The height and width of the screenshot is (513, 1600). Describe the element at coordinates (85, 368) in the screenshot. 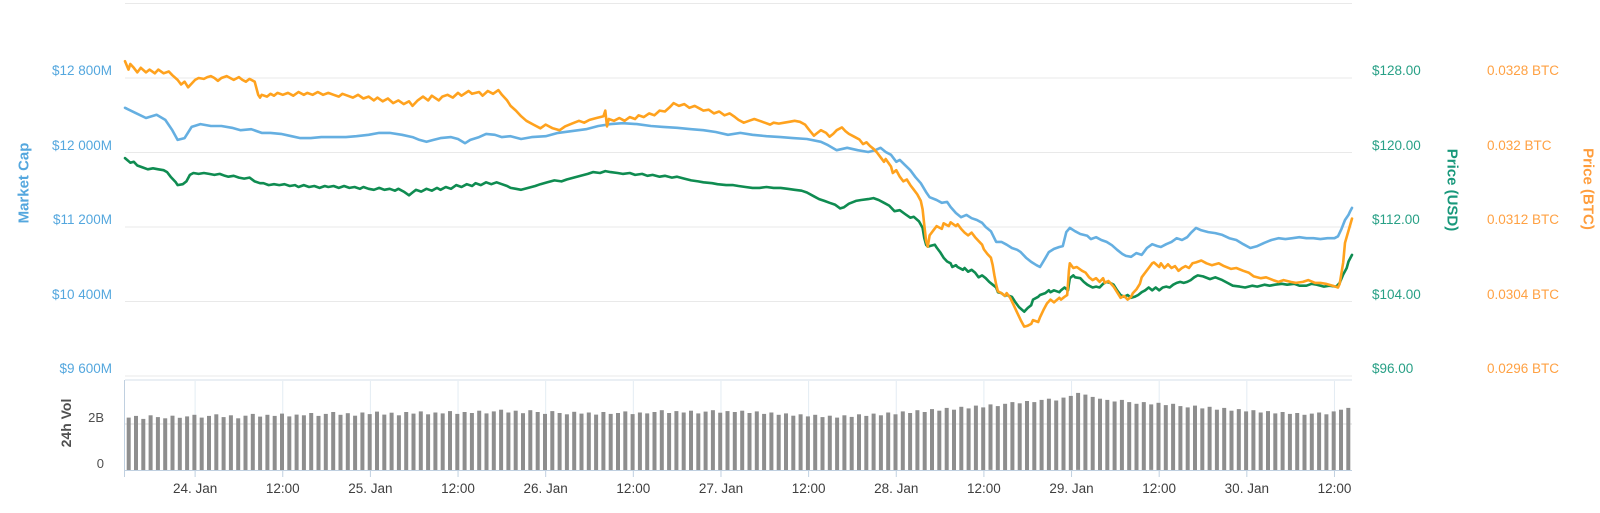

I see `market-cap-tick-label: $9 600M` at that location.